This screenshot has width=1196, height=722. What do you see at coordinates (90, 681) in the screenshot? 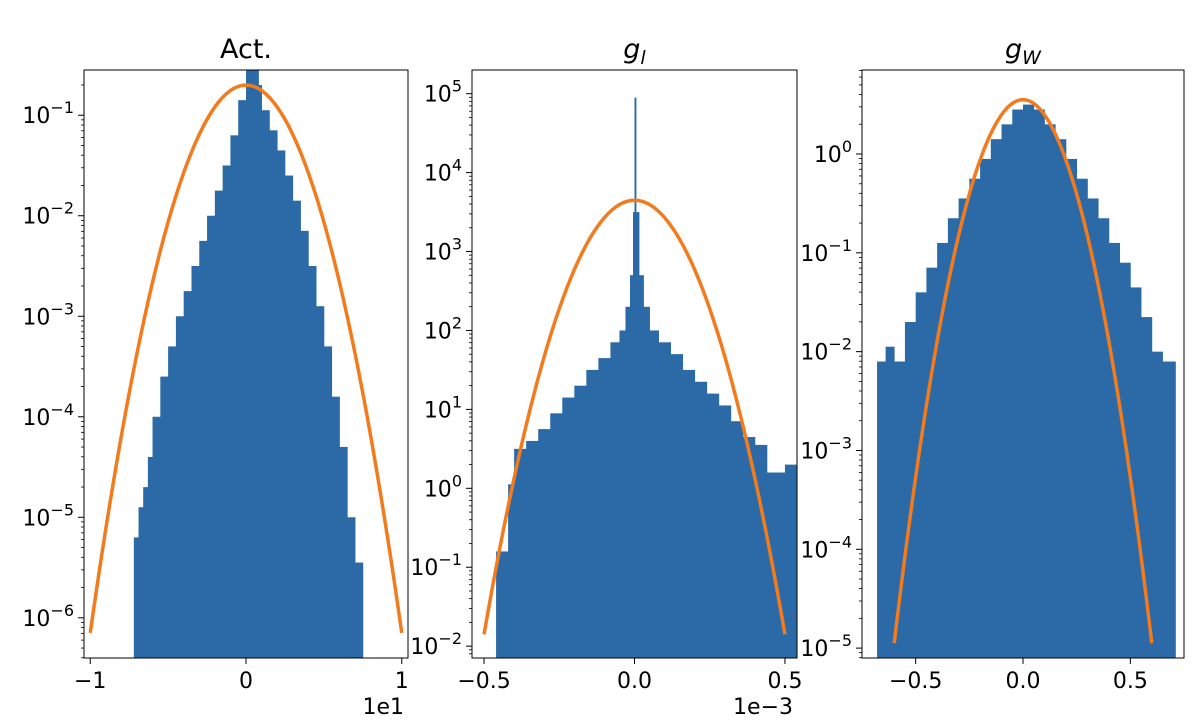
I see `x-tick-label: −1` at bounding box center [90, 681].